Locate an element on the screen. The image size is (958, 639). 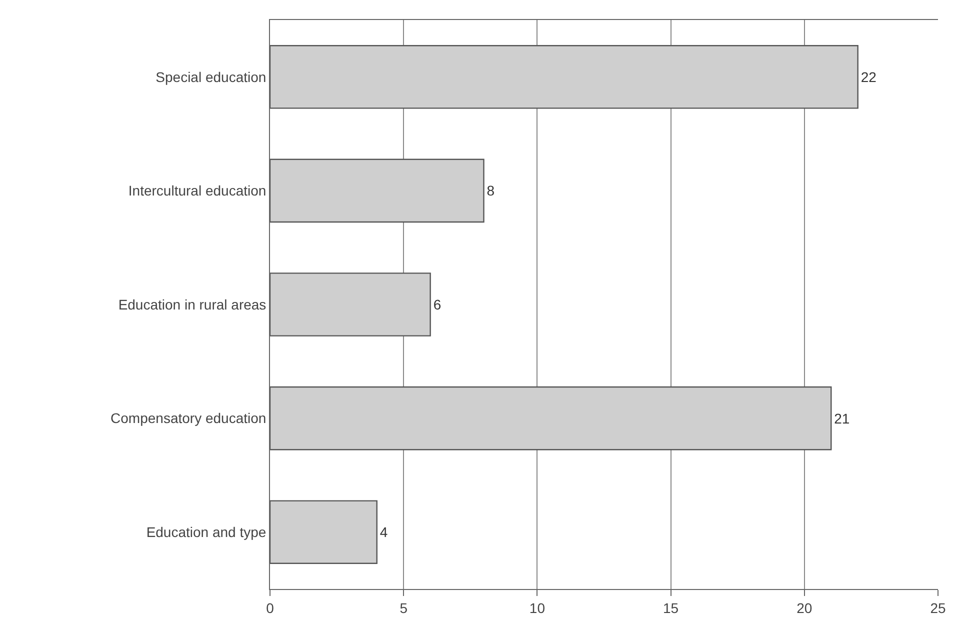
x-tick-label: 20 is located at coordinates (804, 608).